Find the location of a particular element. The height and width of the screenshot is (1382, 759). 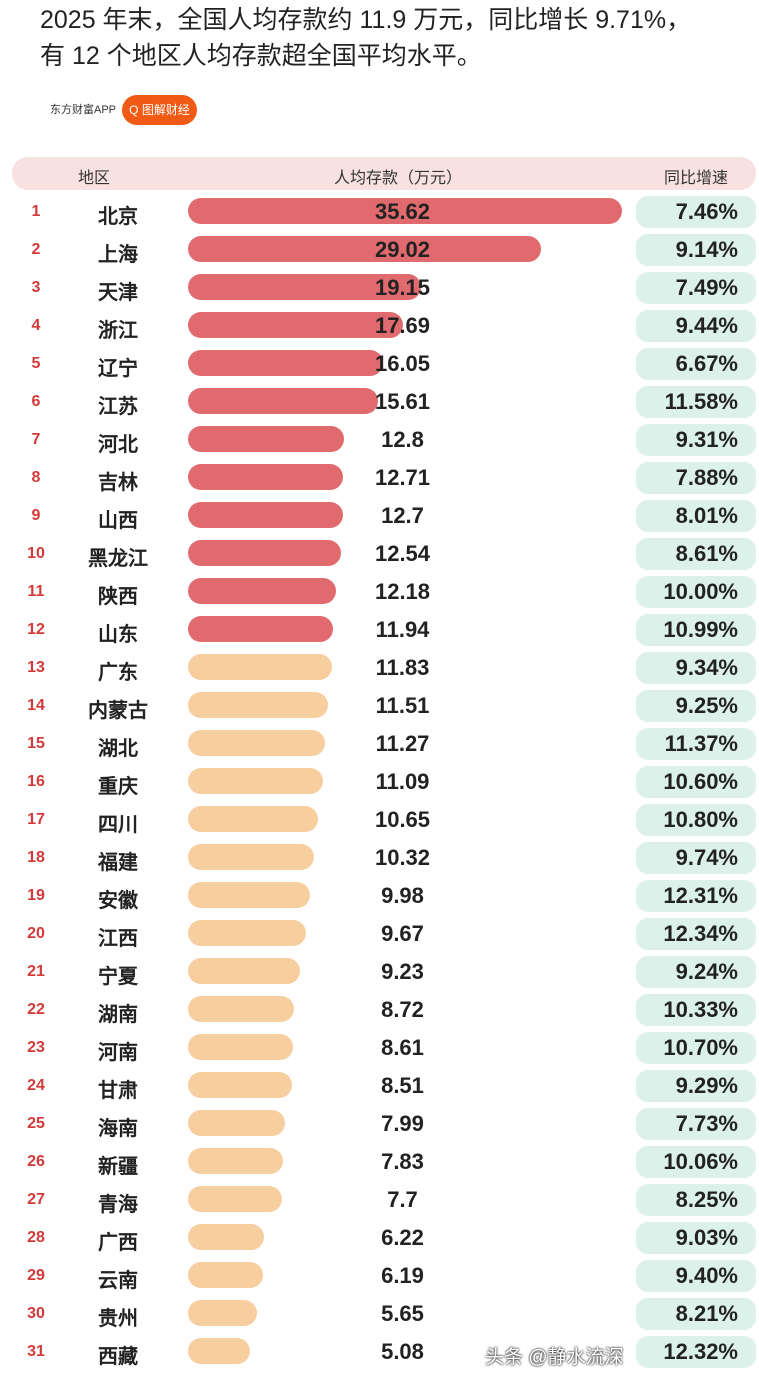

growth-pill: 7.46% is located at coordinates (696, 212).